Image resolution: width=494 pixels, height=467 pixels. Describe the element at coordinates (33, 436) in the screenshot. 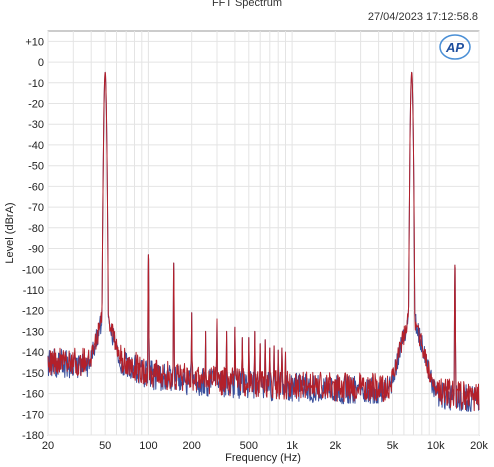

I see `y-tick-label: -180` at that location.